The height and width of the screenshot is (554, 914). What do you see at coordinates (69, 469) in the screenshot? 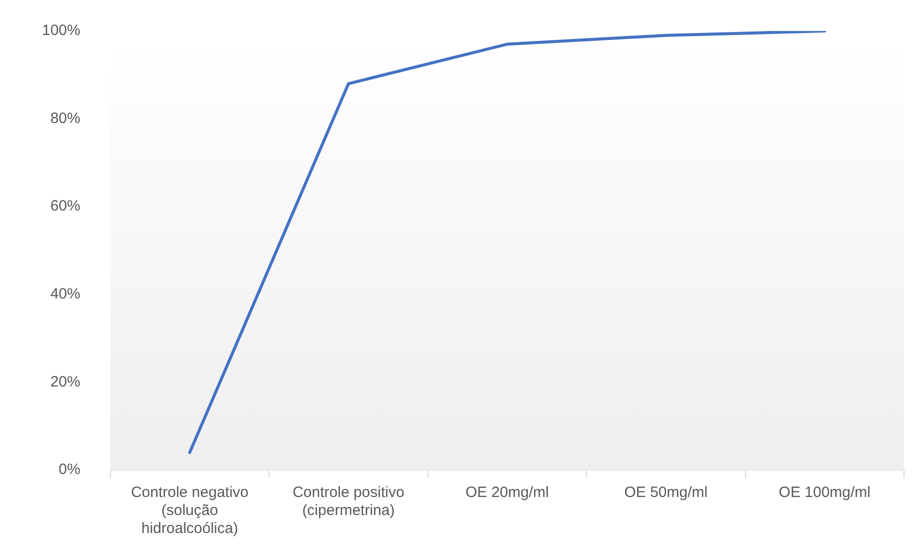
I see `y-tick-label: 0%` at bounding box center [69, 469].